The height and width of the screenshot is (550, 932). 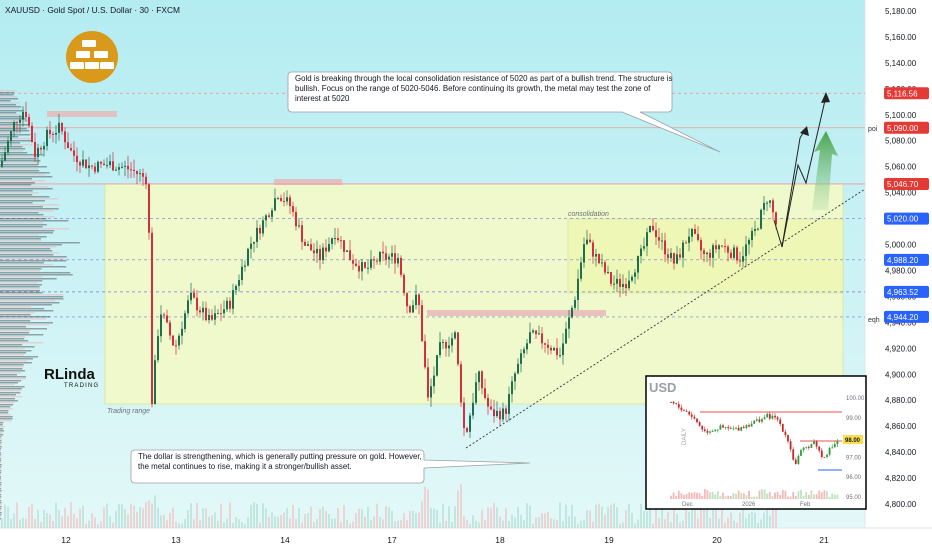 What do you see at coordinates (901, 167) in the screenshot?
I see `price-tick-label: 5,060.00` at bounding box center [901, 167].